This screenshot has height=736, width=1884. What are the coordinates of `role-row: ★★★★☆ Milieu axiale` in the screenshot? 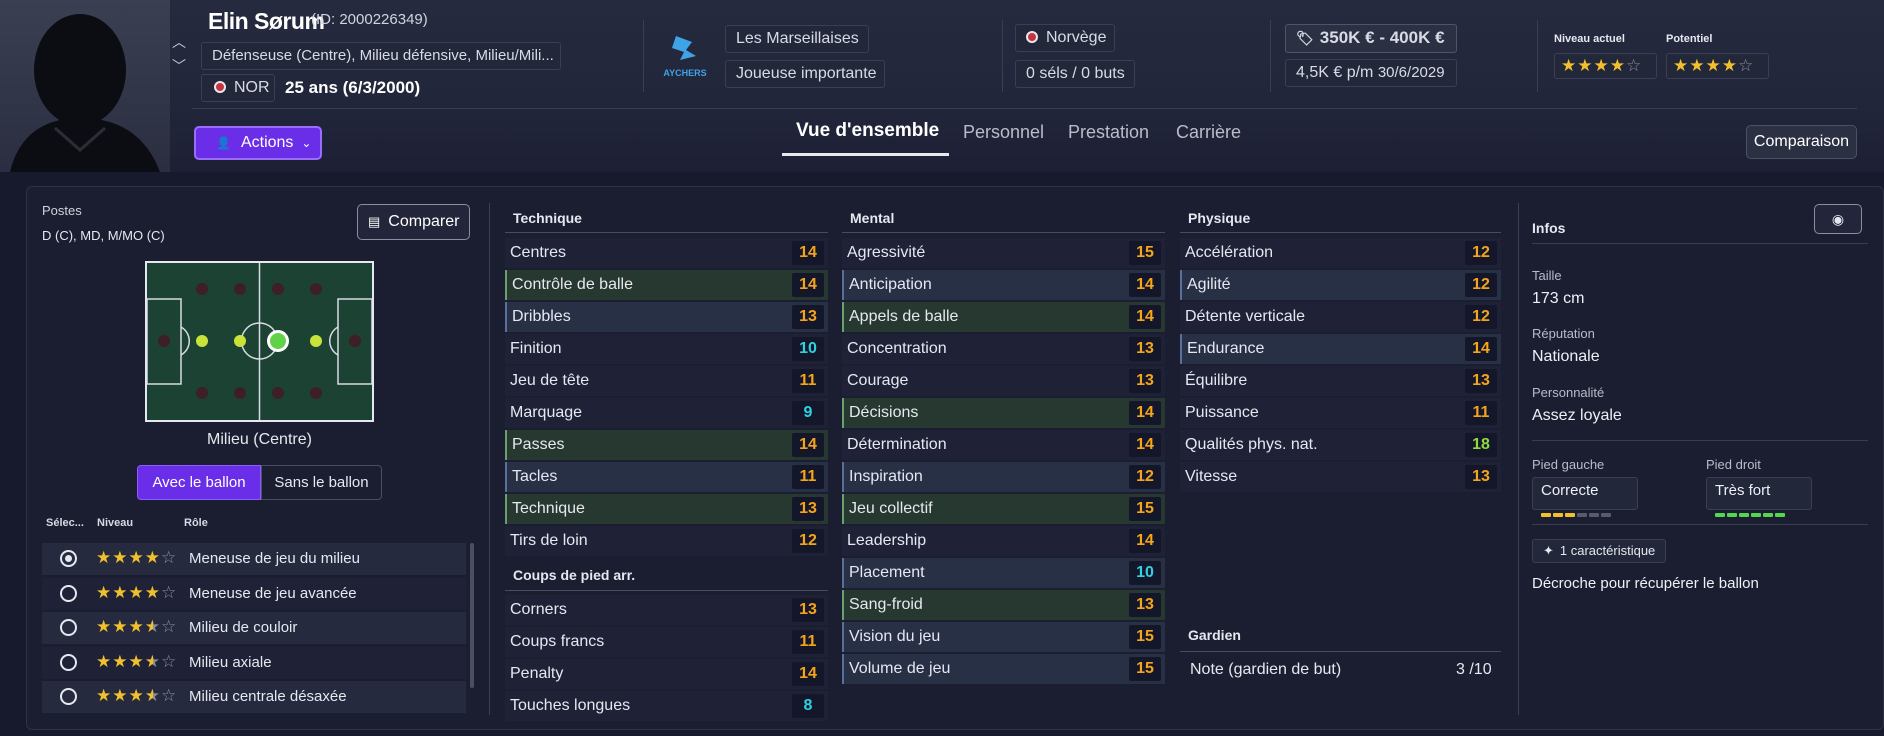 It's located at (254, 662).